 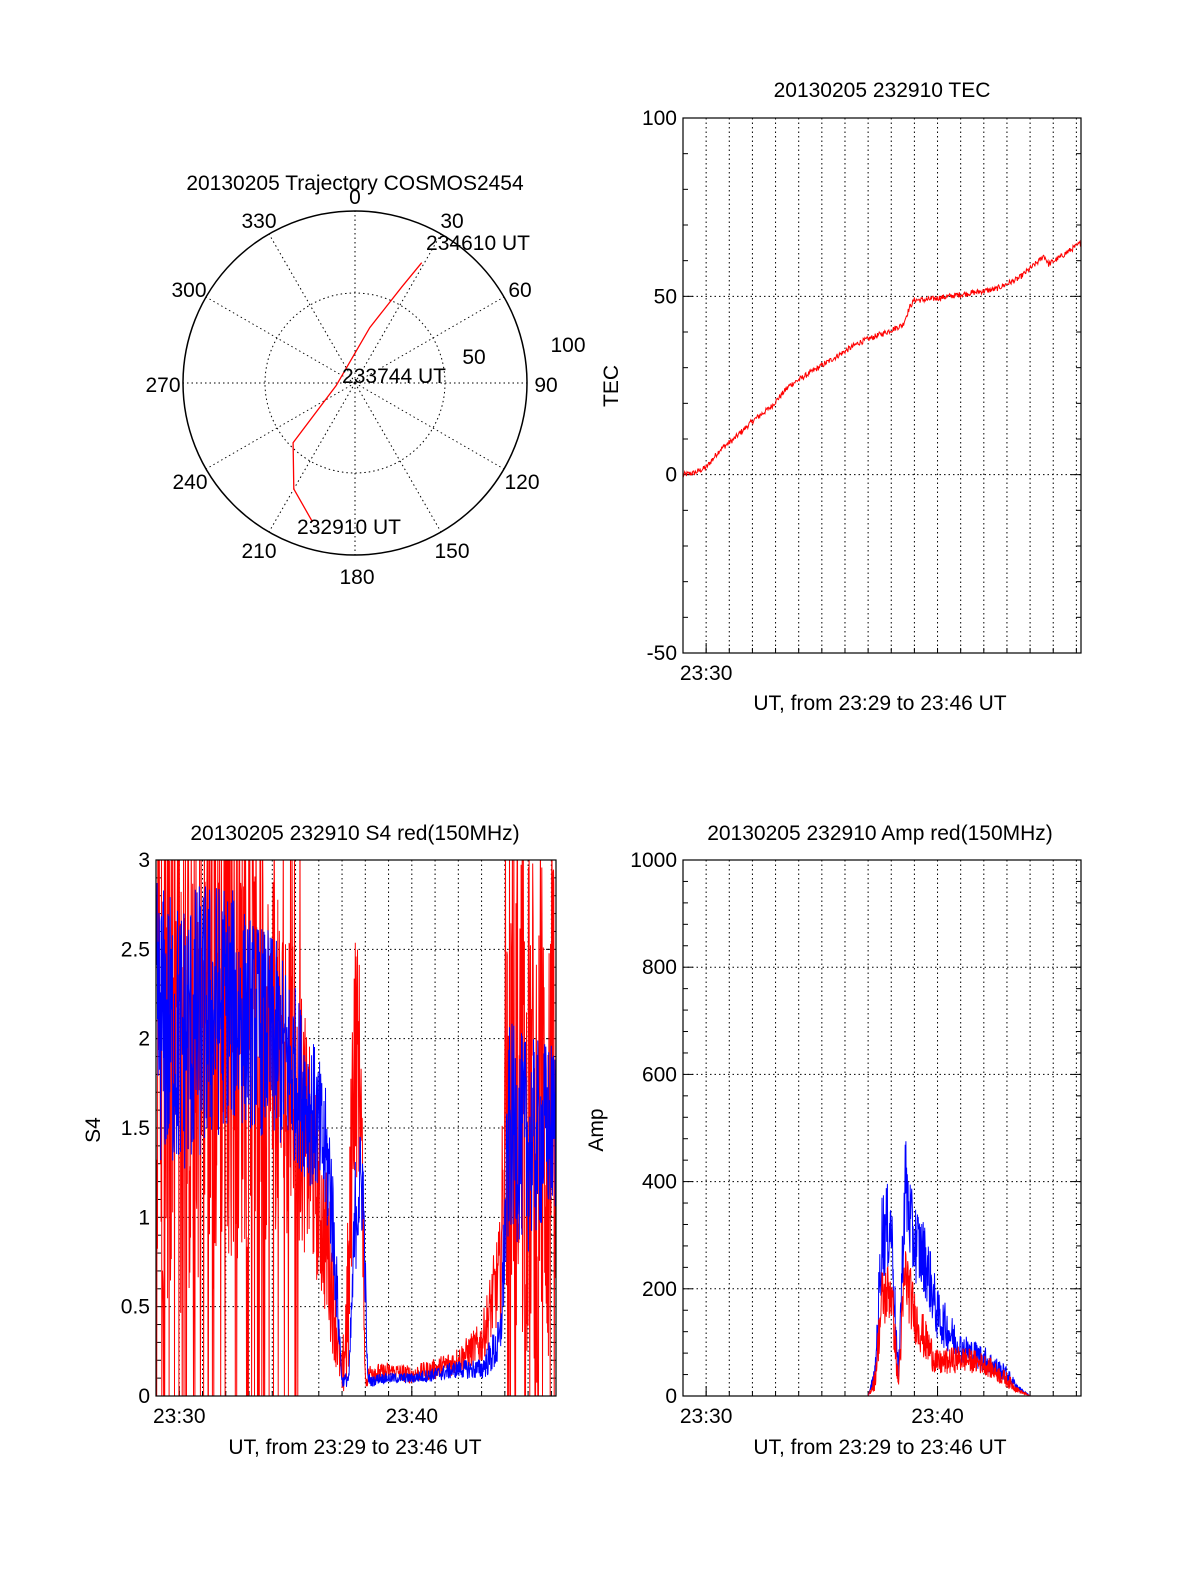 What do you see at coordinates (135, 1307) in the screenshot?
I see `y-tick-label: 0.5` at bounding box center [135, 1307].